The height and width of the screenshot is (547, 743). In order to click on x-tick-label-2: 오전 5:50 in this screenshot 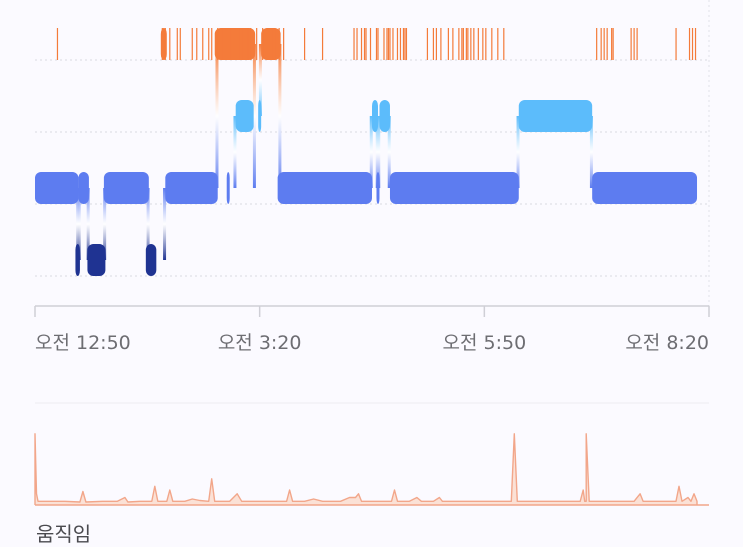, I will do `click(484, 343)`.